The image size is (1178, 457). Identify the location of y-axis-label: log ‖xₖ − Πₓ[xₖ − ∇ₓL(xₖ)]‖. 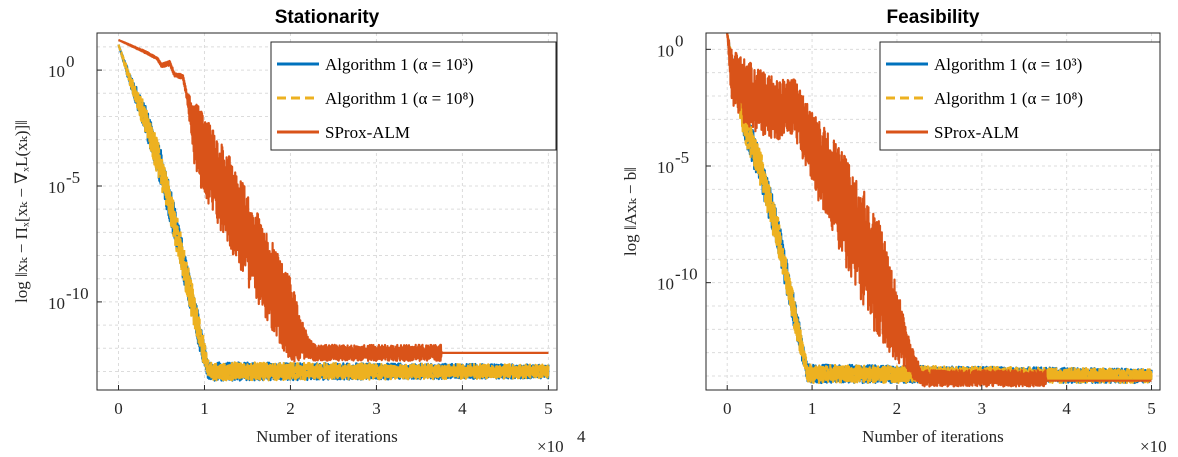
(21, 211).